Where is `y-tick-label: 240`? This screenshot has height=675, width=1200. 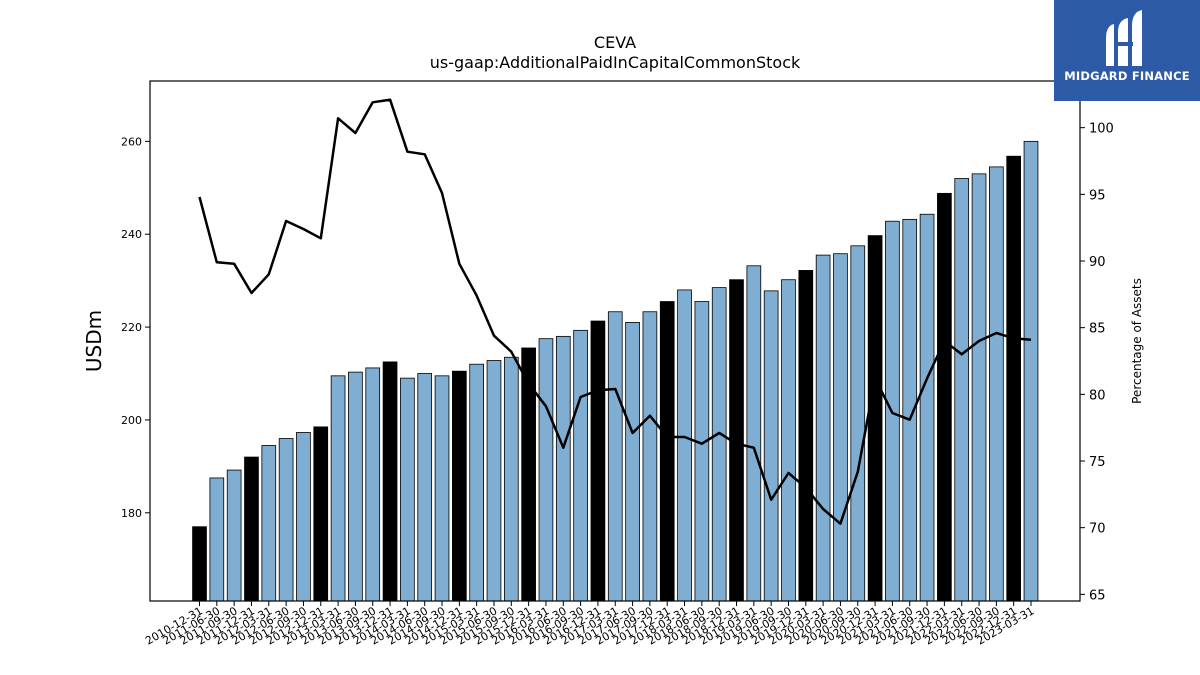 y-tick-label: 240 is located at coordinates (131, 234).